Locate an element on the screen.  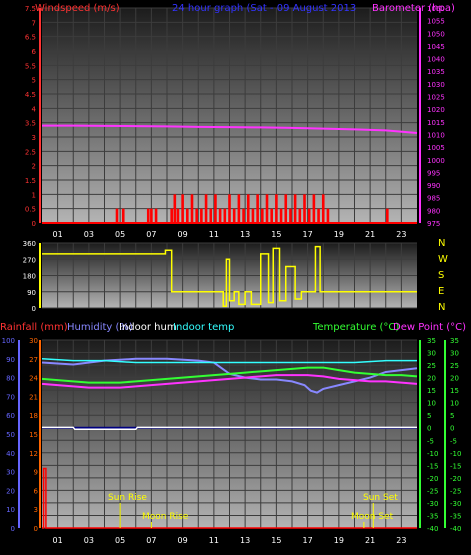
barometer-tick-label: 1005 is located at coordinates (436, 148).